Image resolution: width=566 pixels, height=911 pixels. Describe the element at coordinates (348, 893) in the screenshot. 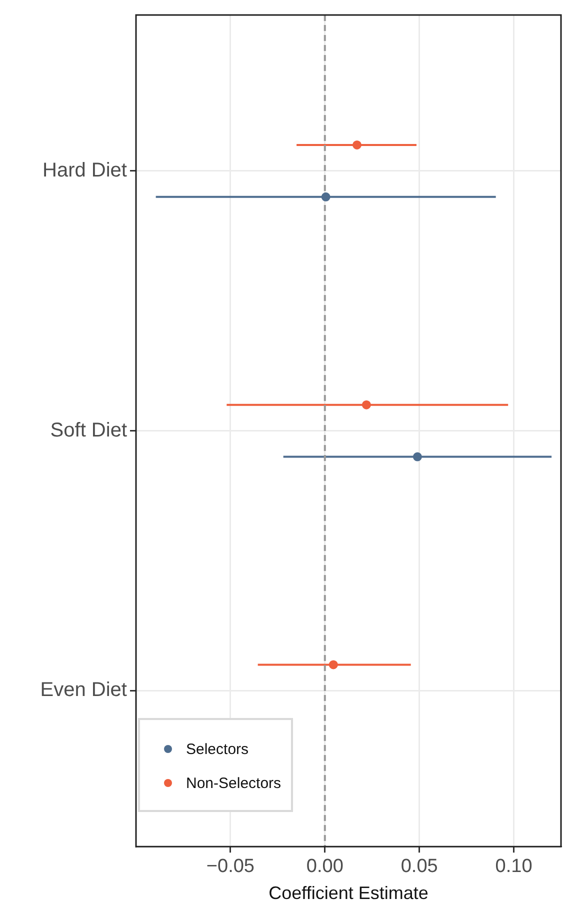

I see `x-axis-title: Coefficient Estimate` at that location.